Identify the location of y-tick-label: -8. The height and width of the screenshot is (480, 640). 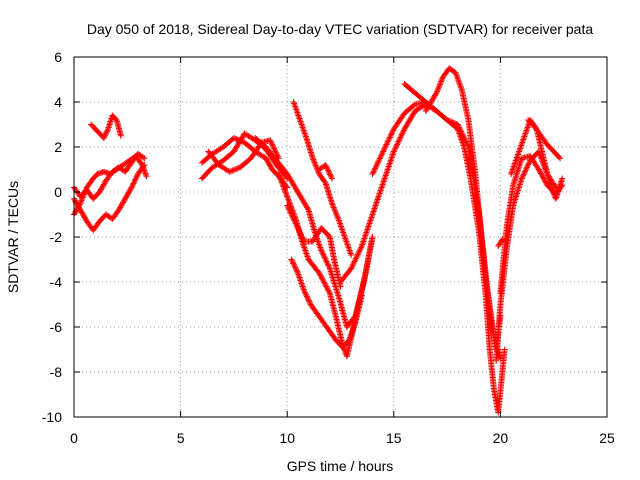
(56, 372).